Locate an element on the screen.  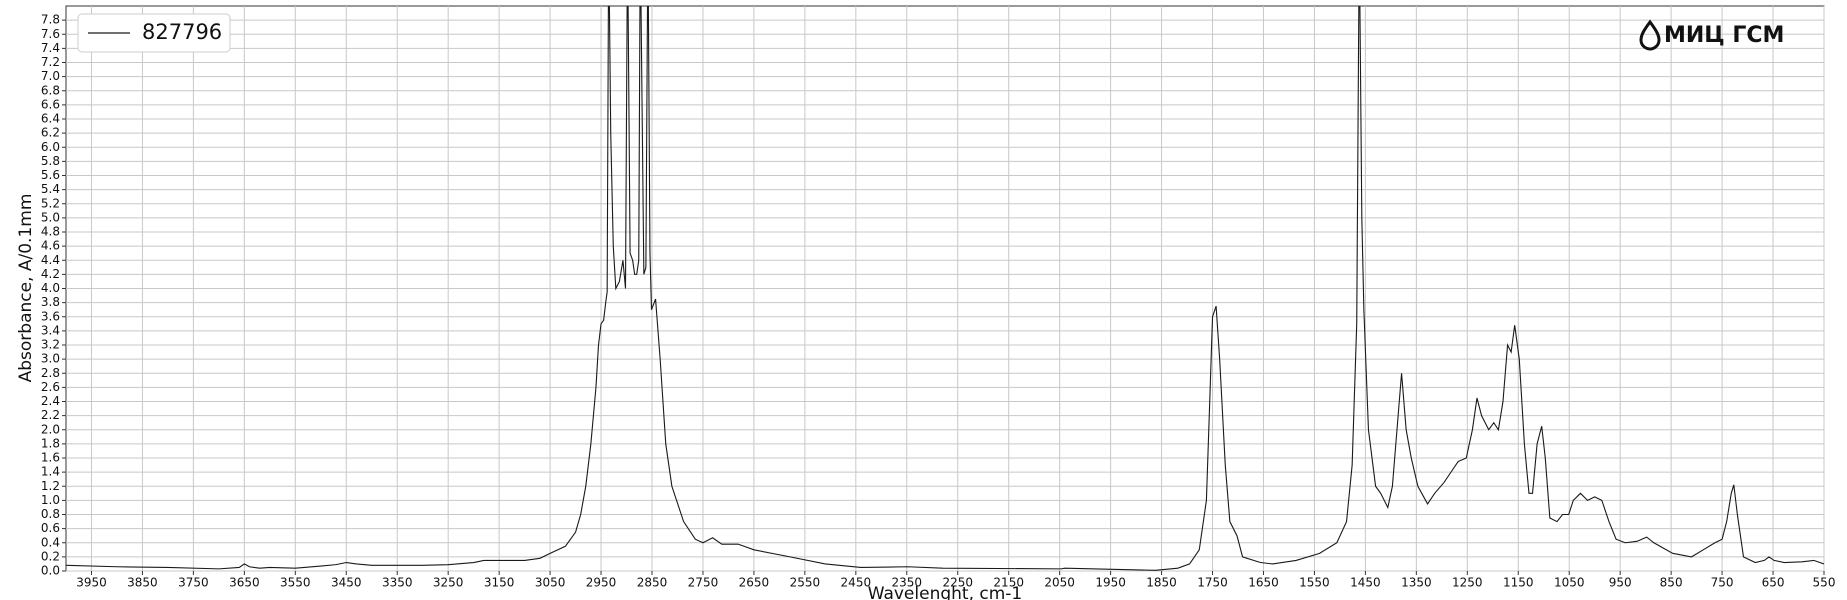
y-tick-label: 4.6 is located at coordinates (50, 246).